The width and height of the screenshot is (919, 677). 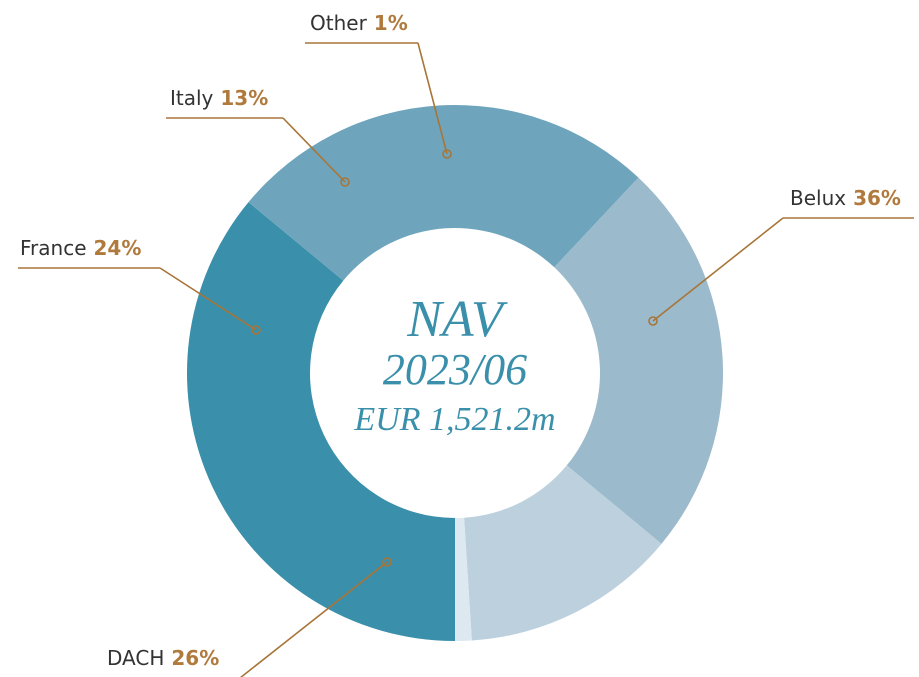 I want to click on label-group: Belux 36%, so click(x=781, y=256).